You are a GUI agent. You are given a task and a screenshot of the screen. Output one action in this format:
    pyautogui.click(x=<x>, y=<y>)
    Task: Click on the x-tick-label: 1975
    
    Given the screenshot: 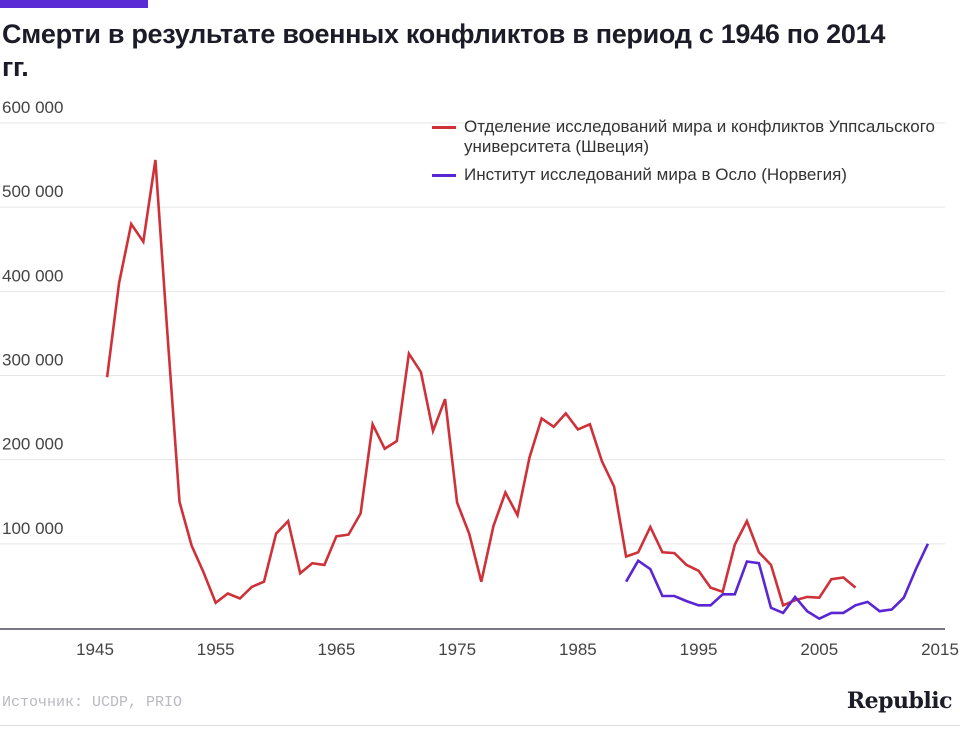 What is the action you would take?
    pyautogui.click(x=457, y=649)
    